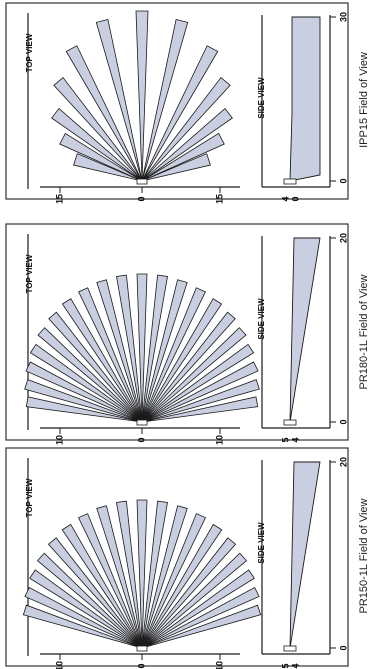  I want to click on side-x-tick-label: 30, so click(343, 17).